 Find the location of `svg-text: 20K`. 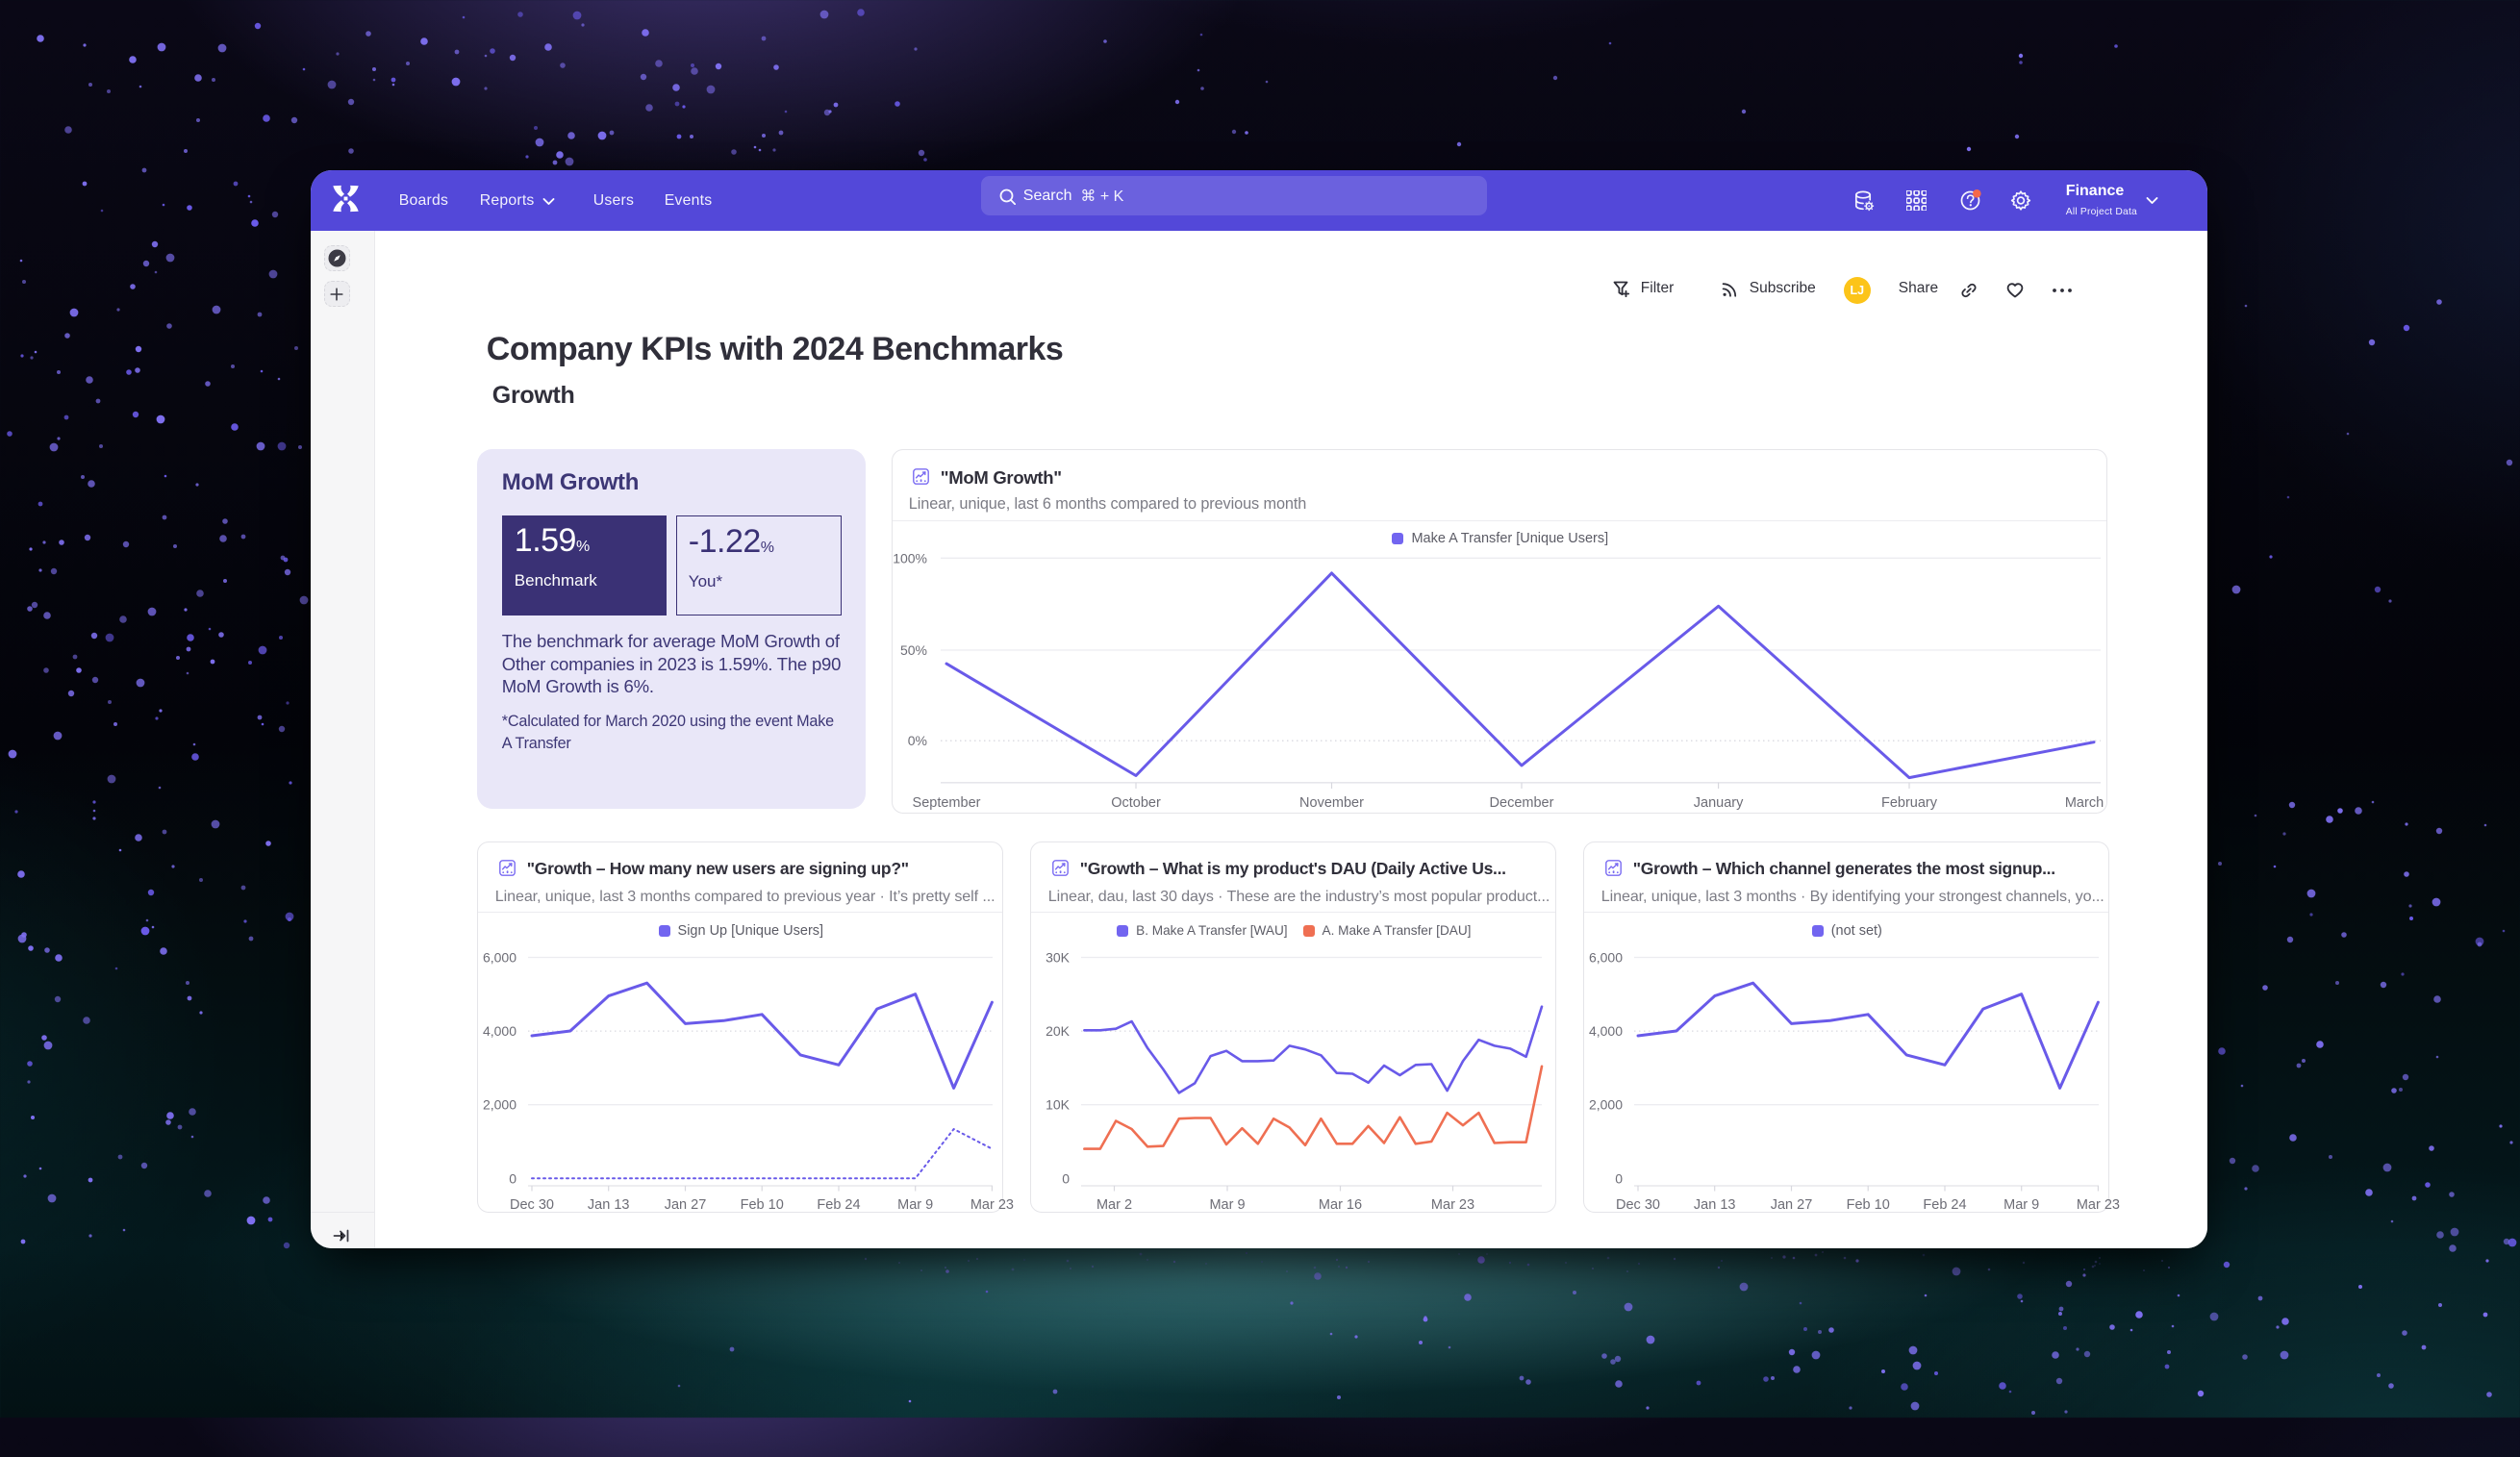

svg-text: 20K is located at coordinates (1059, 1031).